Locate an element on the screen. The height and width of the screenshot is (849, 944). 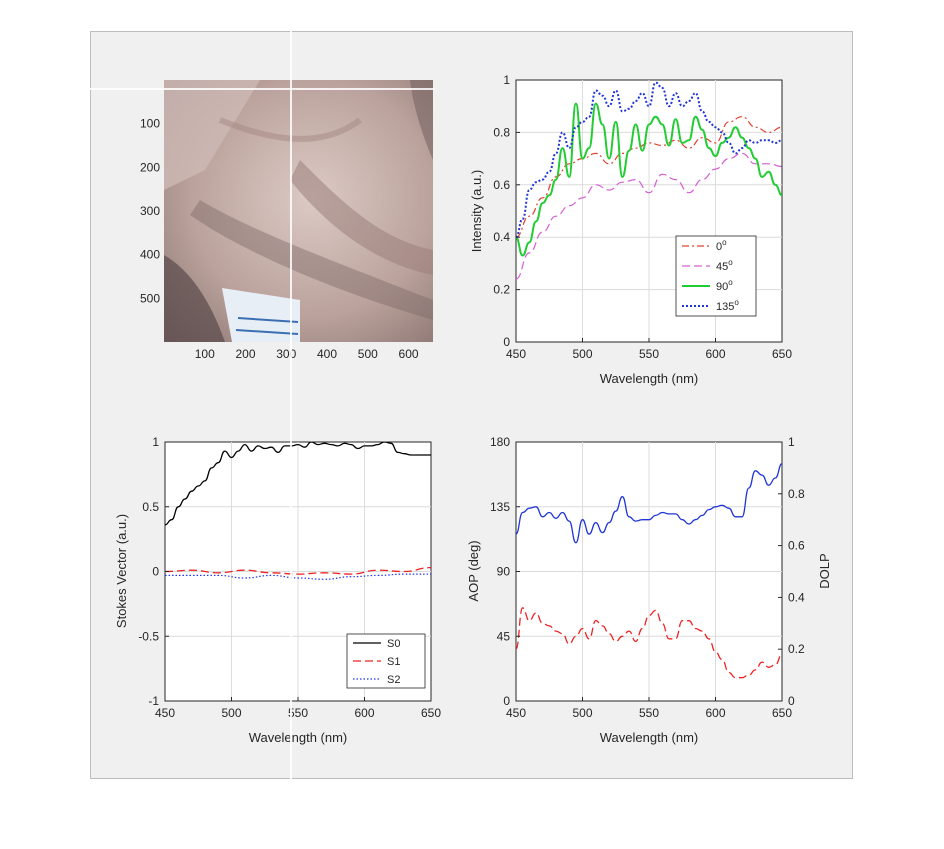
finger-crease is located at coordinates (361, 217).